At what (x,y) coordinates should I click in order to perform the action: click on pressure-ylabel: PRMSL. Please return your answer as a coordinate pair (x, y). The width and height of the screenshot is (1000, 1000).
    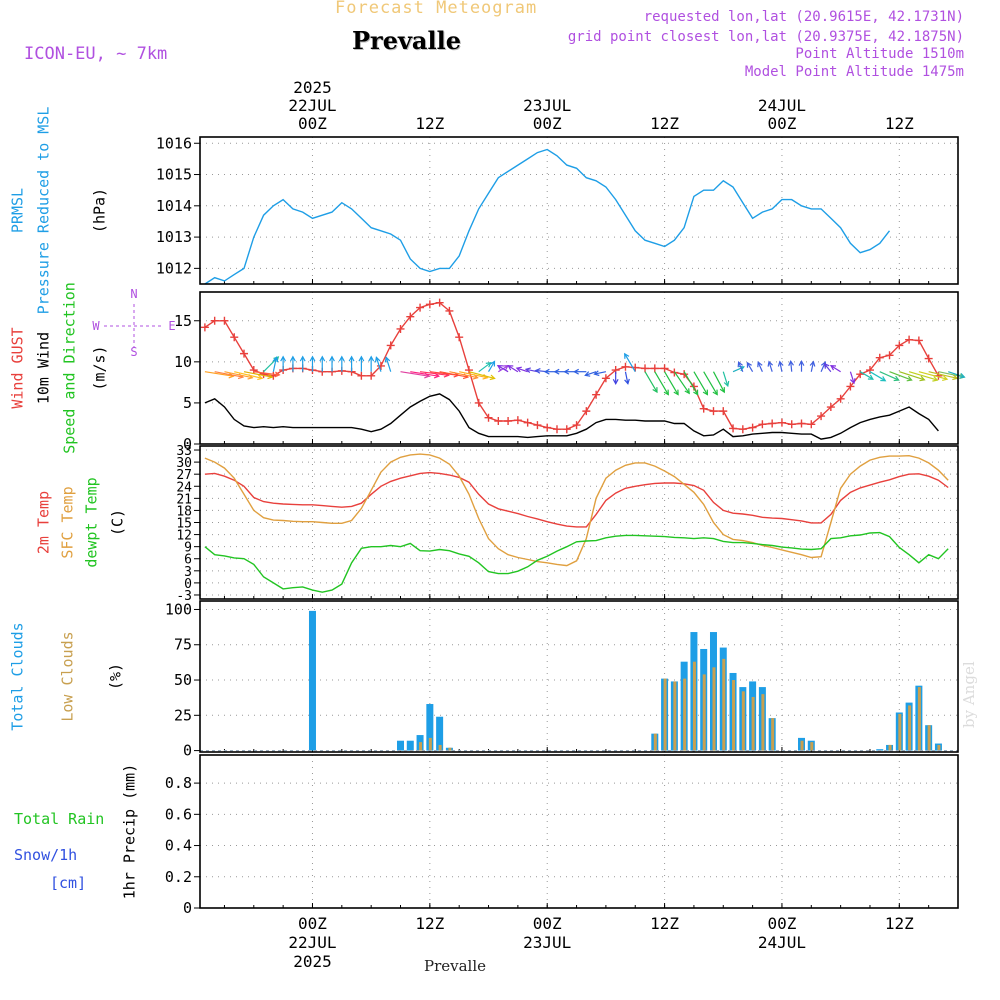
    Looking at the image, I should click on (18, 210).